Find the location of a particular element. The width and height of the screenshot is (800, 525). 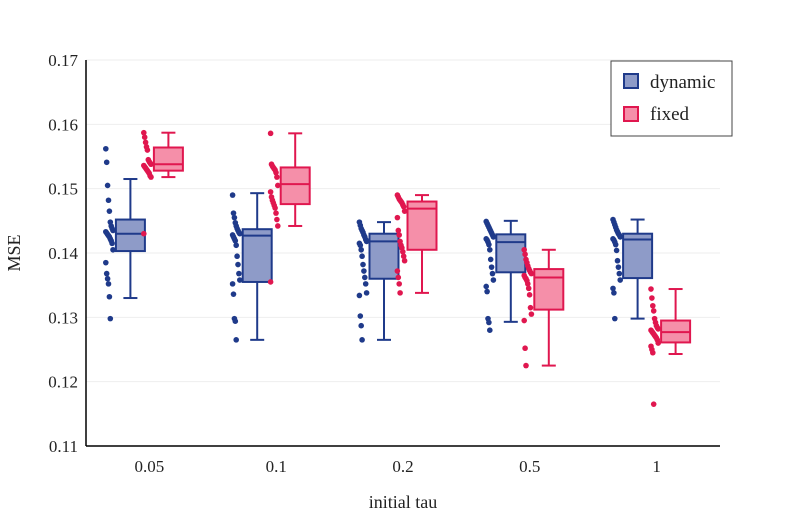

y-axis-title: MSE is located at coordinates (14, 252).